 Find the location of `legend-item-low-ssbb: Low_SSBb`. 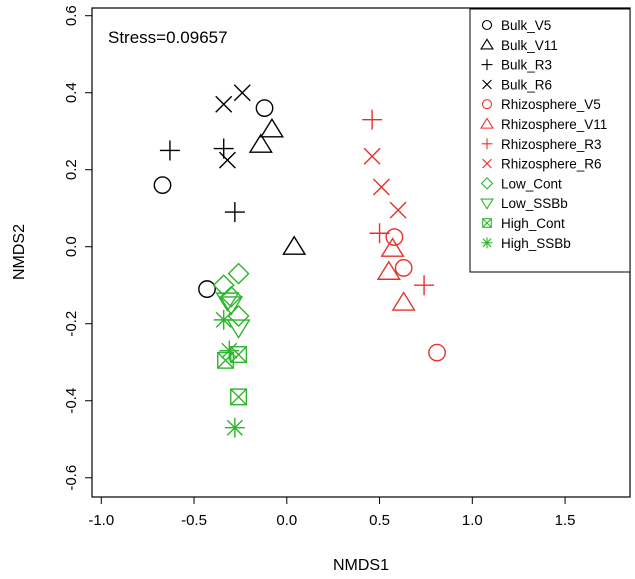

legend-item-low-ssbb: Low_SSBb is located at coordinates (524, 203).